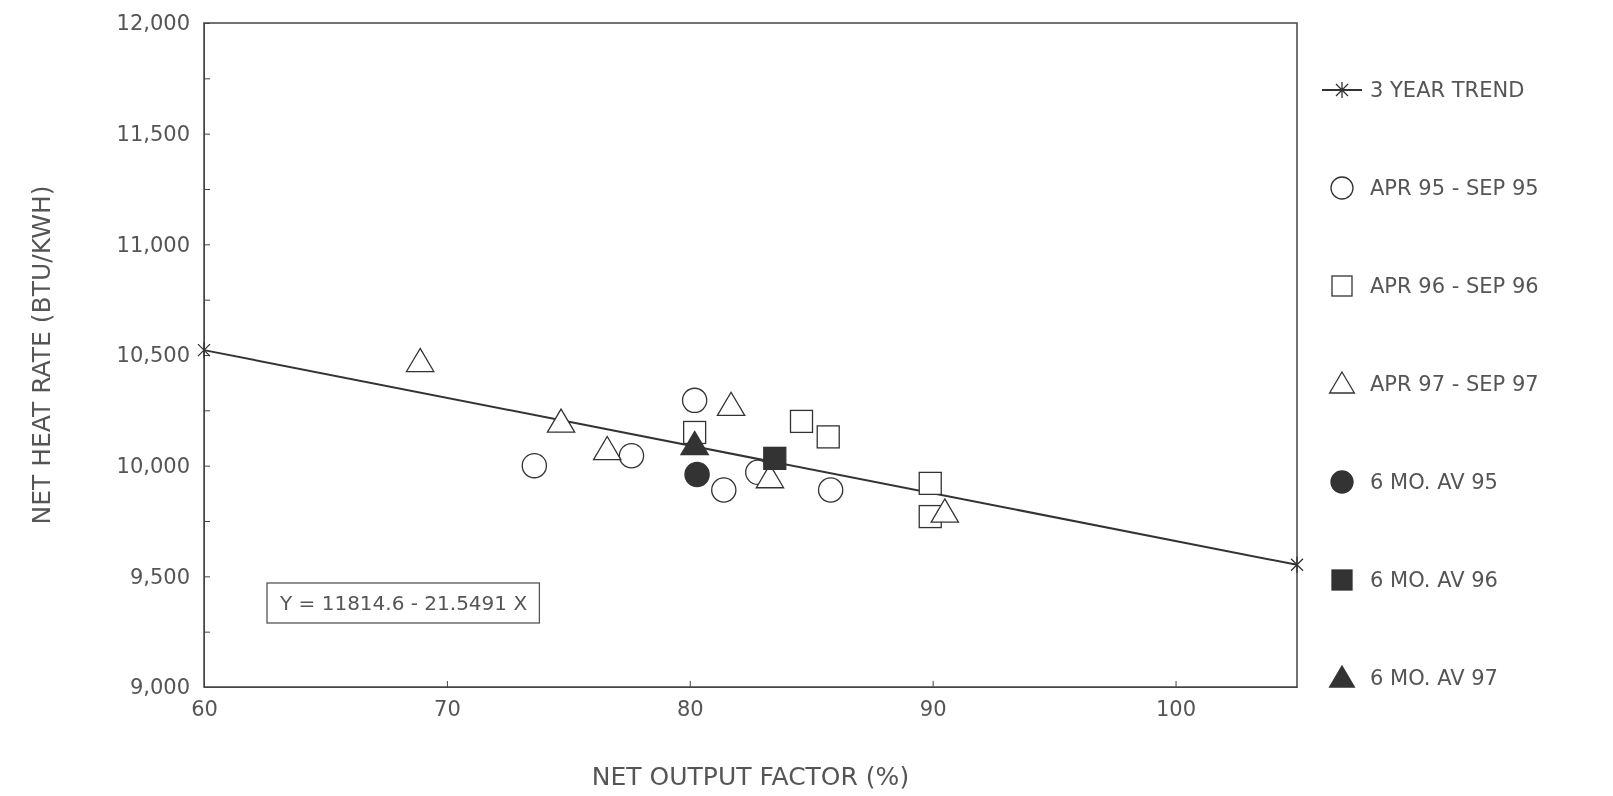  What do you see at coordinates (1447, 90) in the screenshot?
I see `legend-label: 3 YEAR TREND` at bounding box center [1447, 90].